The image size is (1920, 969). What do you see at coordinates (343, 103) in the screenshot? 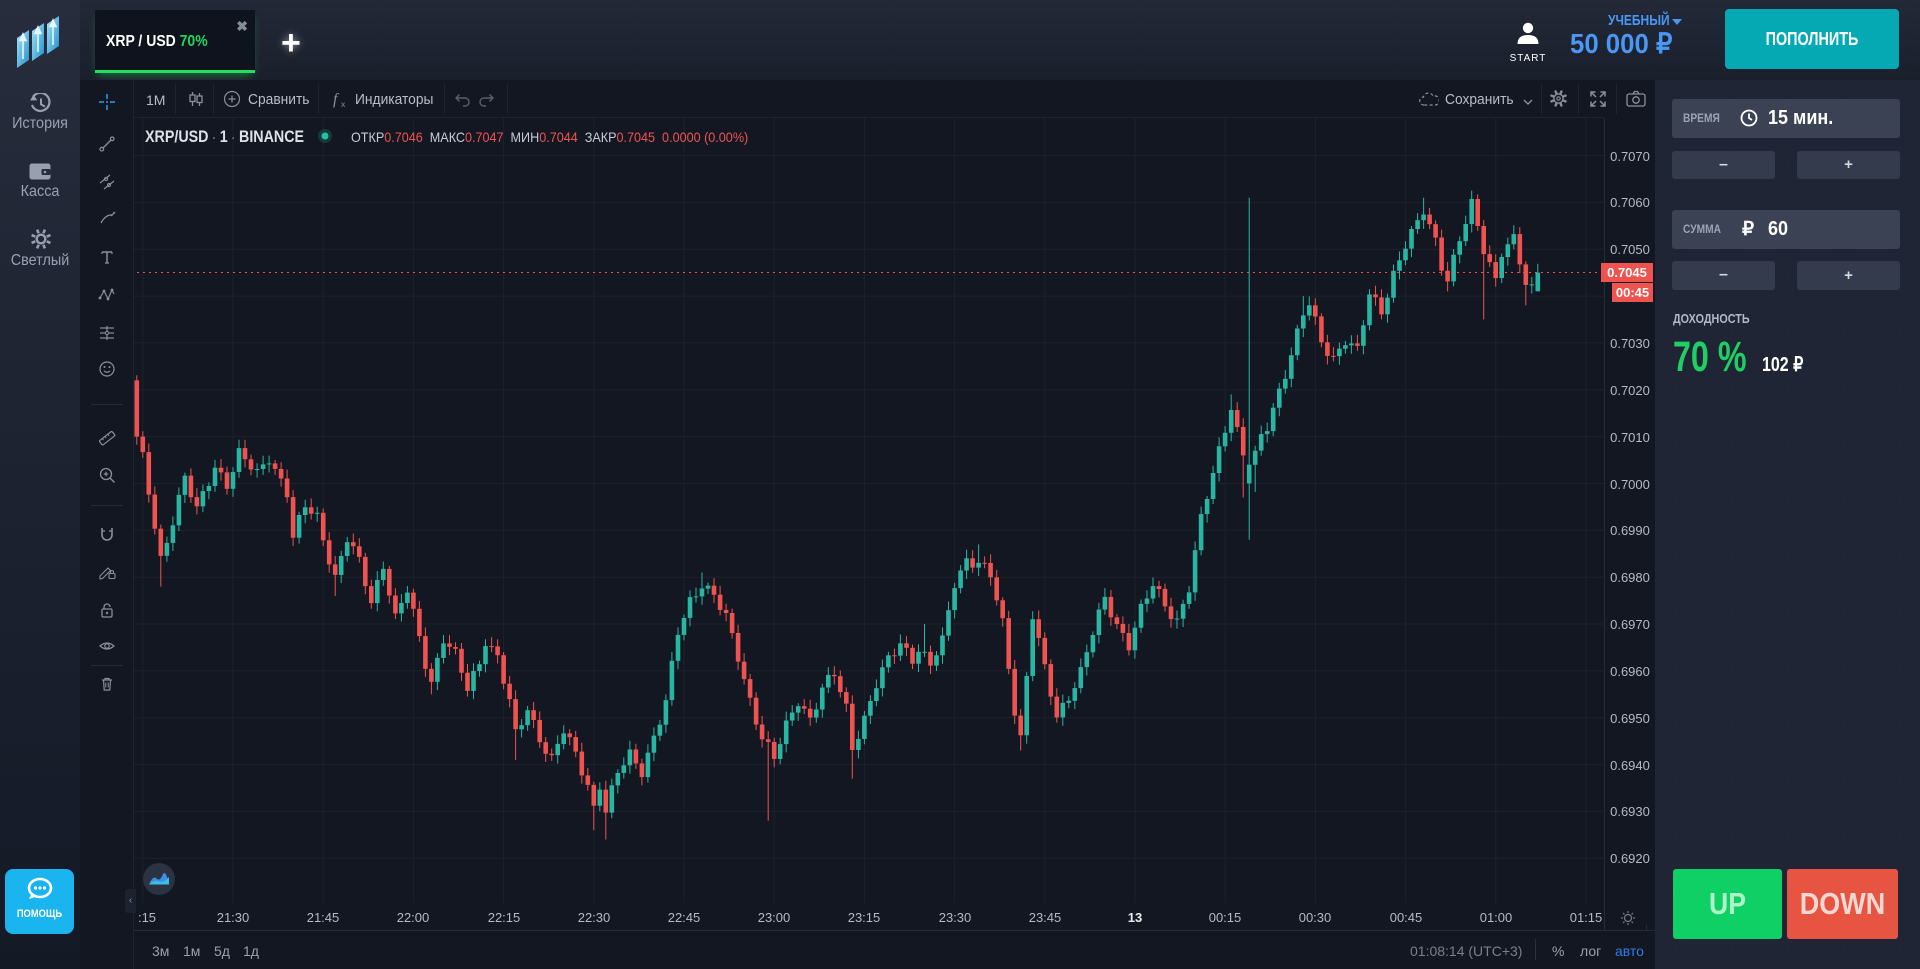
I see `svg-text: x` at bounding box center [343, 103].